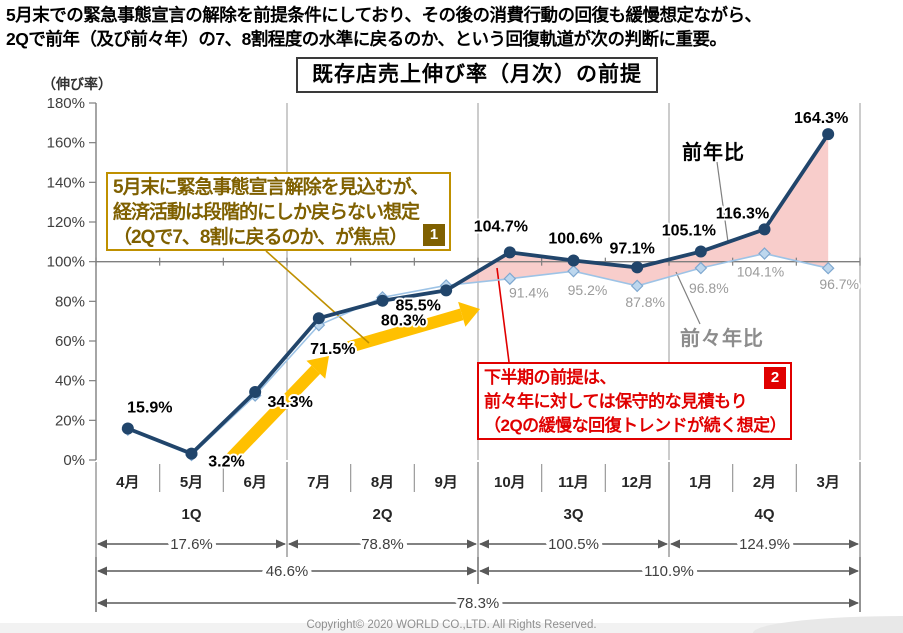  What do you see at coordinates (575, 238) in the screenshot?
I see `svg-text: 100.6%` at bounding box center [575, 238].